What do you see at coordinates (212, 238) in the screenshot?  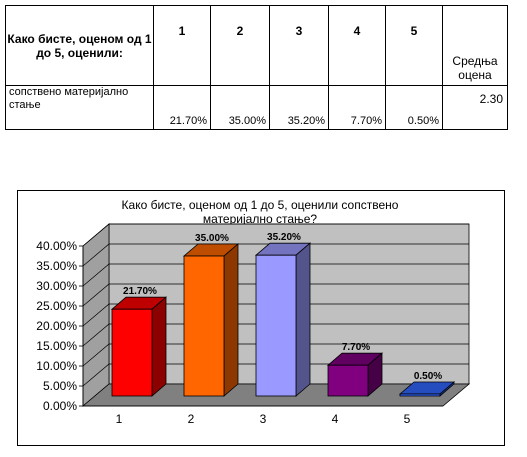 I see `data-label: 35.00%` at bounding box center [212, 238].